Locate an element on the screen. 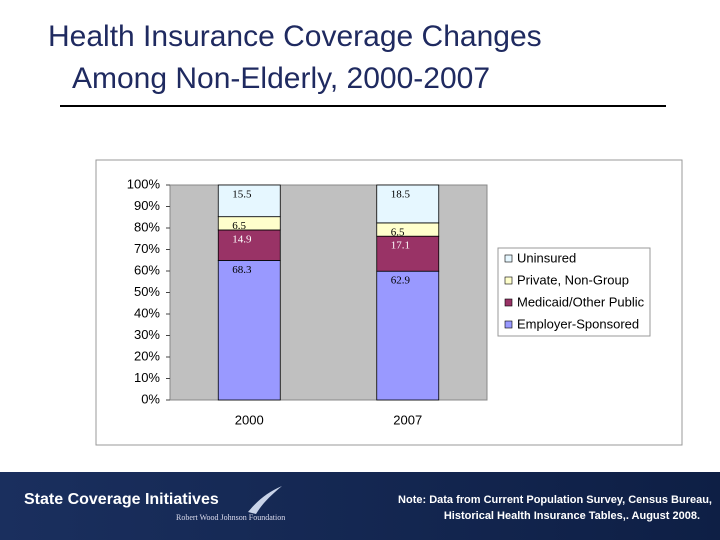  legend-label: Private, Non-Group is located at coordinates (573, 279).